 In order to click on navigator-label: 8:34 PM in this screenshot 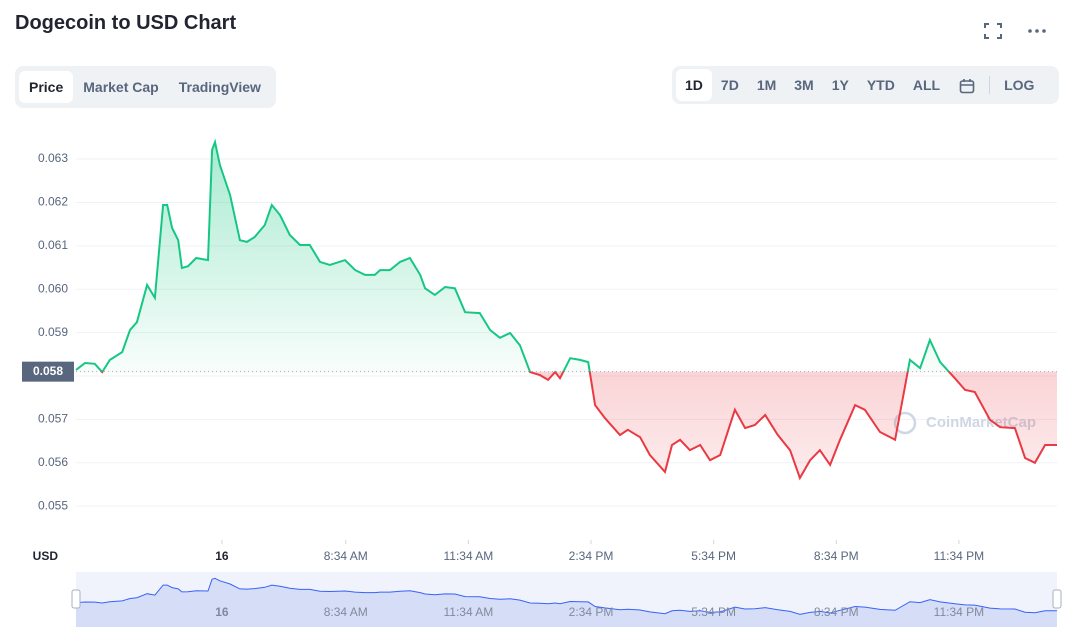, I will do `click(836, 612)`.